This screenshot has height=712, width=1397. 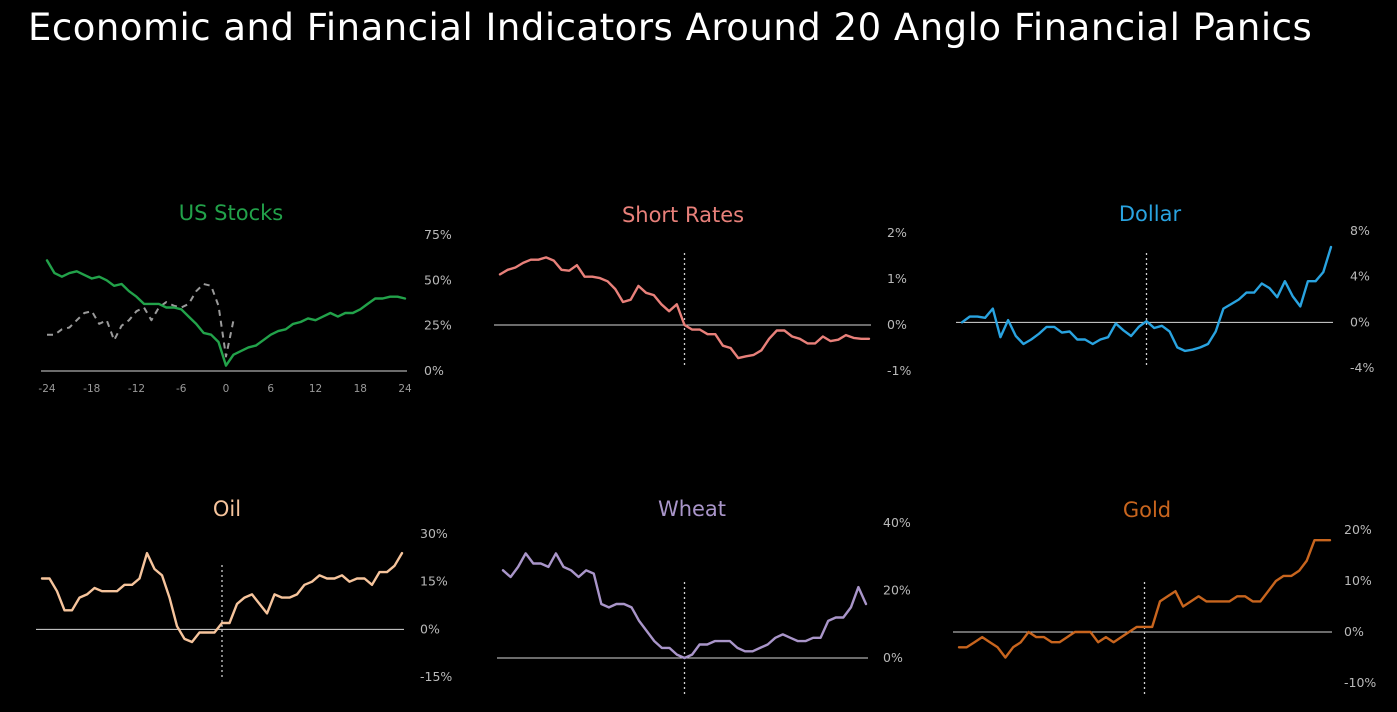 I want to click on dollar-ytick: 0%, so click(x=1360, y=321).